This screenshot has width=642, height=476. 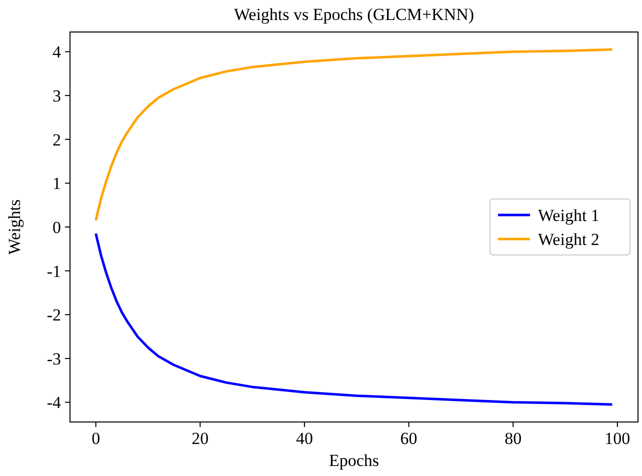 What do you see at coordinates (53, 315) in the screenshot?
I see `y-tick-label: -2` at bounding box center [53, 315].